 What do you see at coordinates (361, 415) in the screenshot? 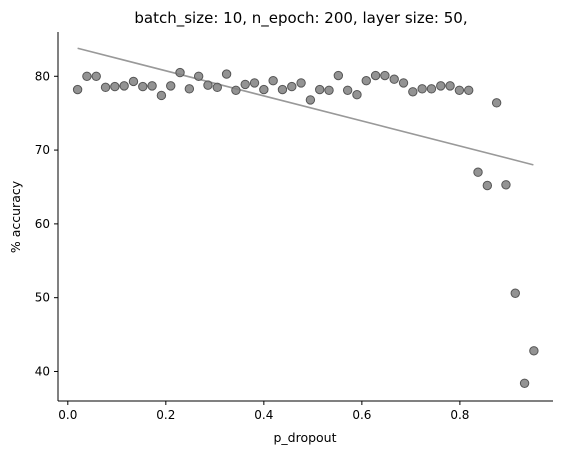
I see `x-tick-label: 0.6` at bounding box center [361, 415].